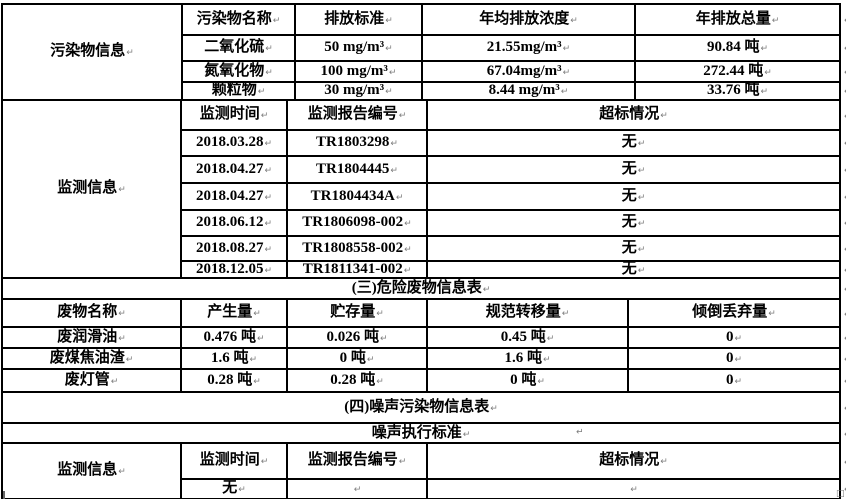 The width and height of the screenshot is (846, 499). I want to click on cell-stored: 0 吨↵, so click(357, 358).